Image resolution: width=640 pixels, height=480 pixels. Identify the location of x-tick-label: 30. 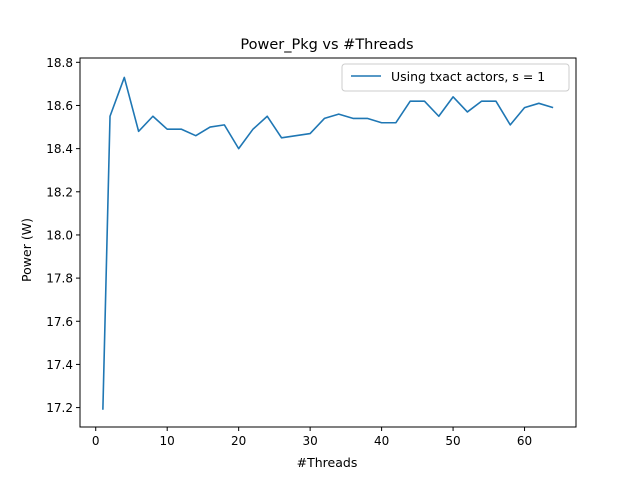
(309, 441).